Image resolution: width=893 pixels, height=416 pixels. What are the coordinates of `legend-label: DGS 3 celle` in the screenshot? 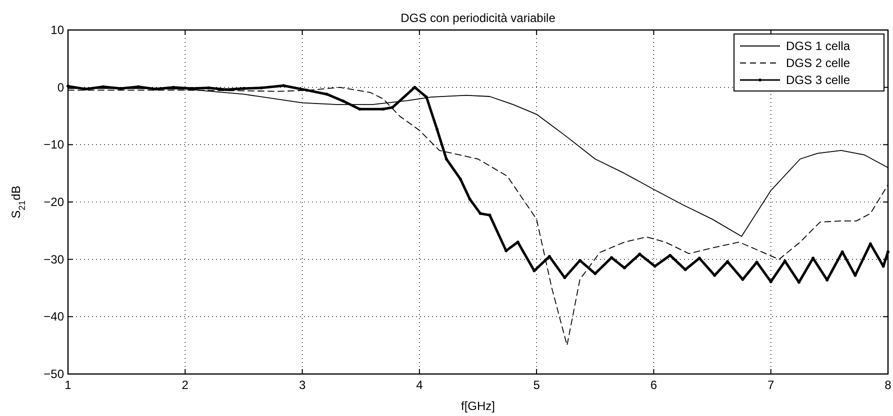 It's located at (818, 80).